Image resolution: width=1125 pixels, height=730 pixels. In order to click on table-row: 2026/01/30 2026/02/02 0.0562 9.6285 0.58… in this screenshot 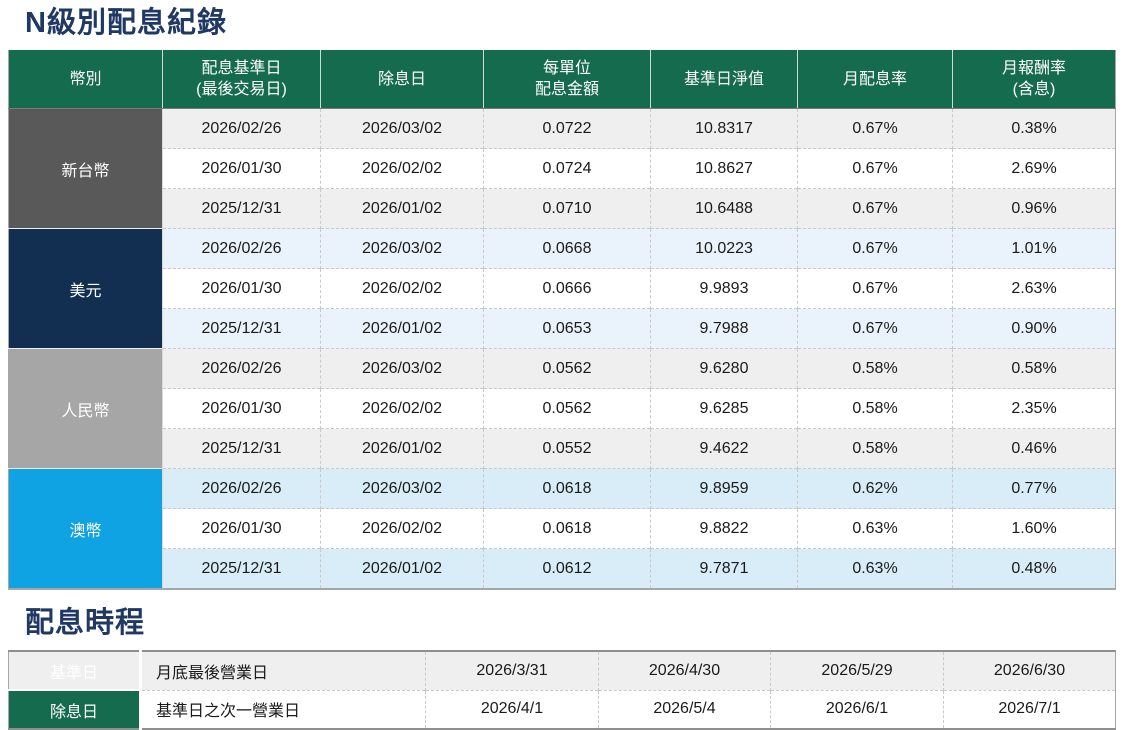, I will do `click(562, 408)`.